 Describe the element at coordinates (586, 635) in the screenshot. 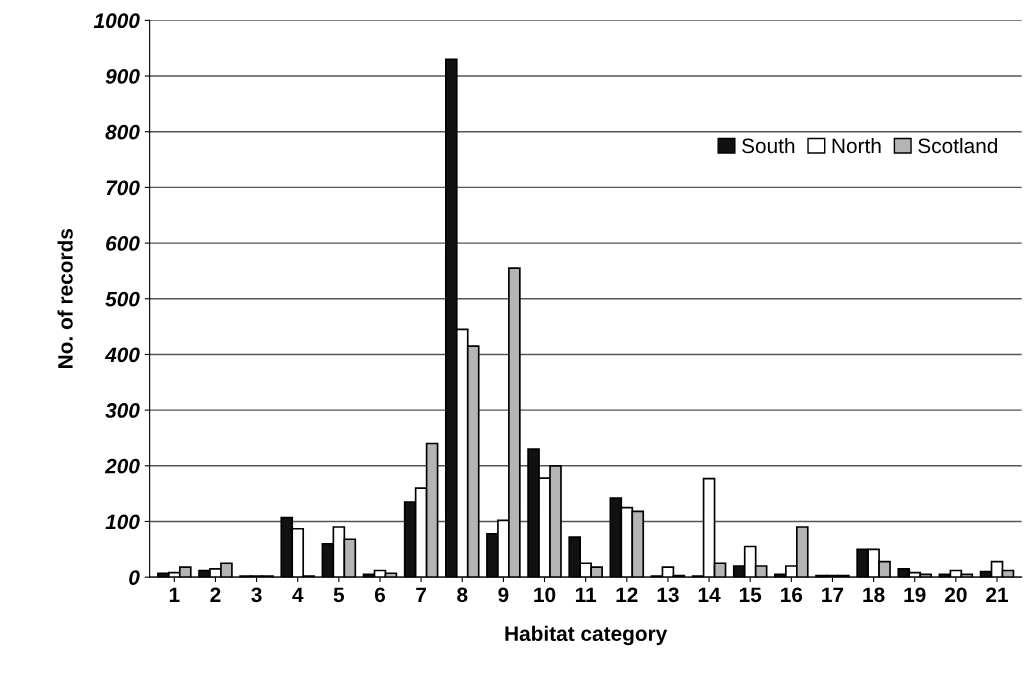

I see `x-axis-title: Habitat category` at that location.